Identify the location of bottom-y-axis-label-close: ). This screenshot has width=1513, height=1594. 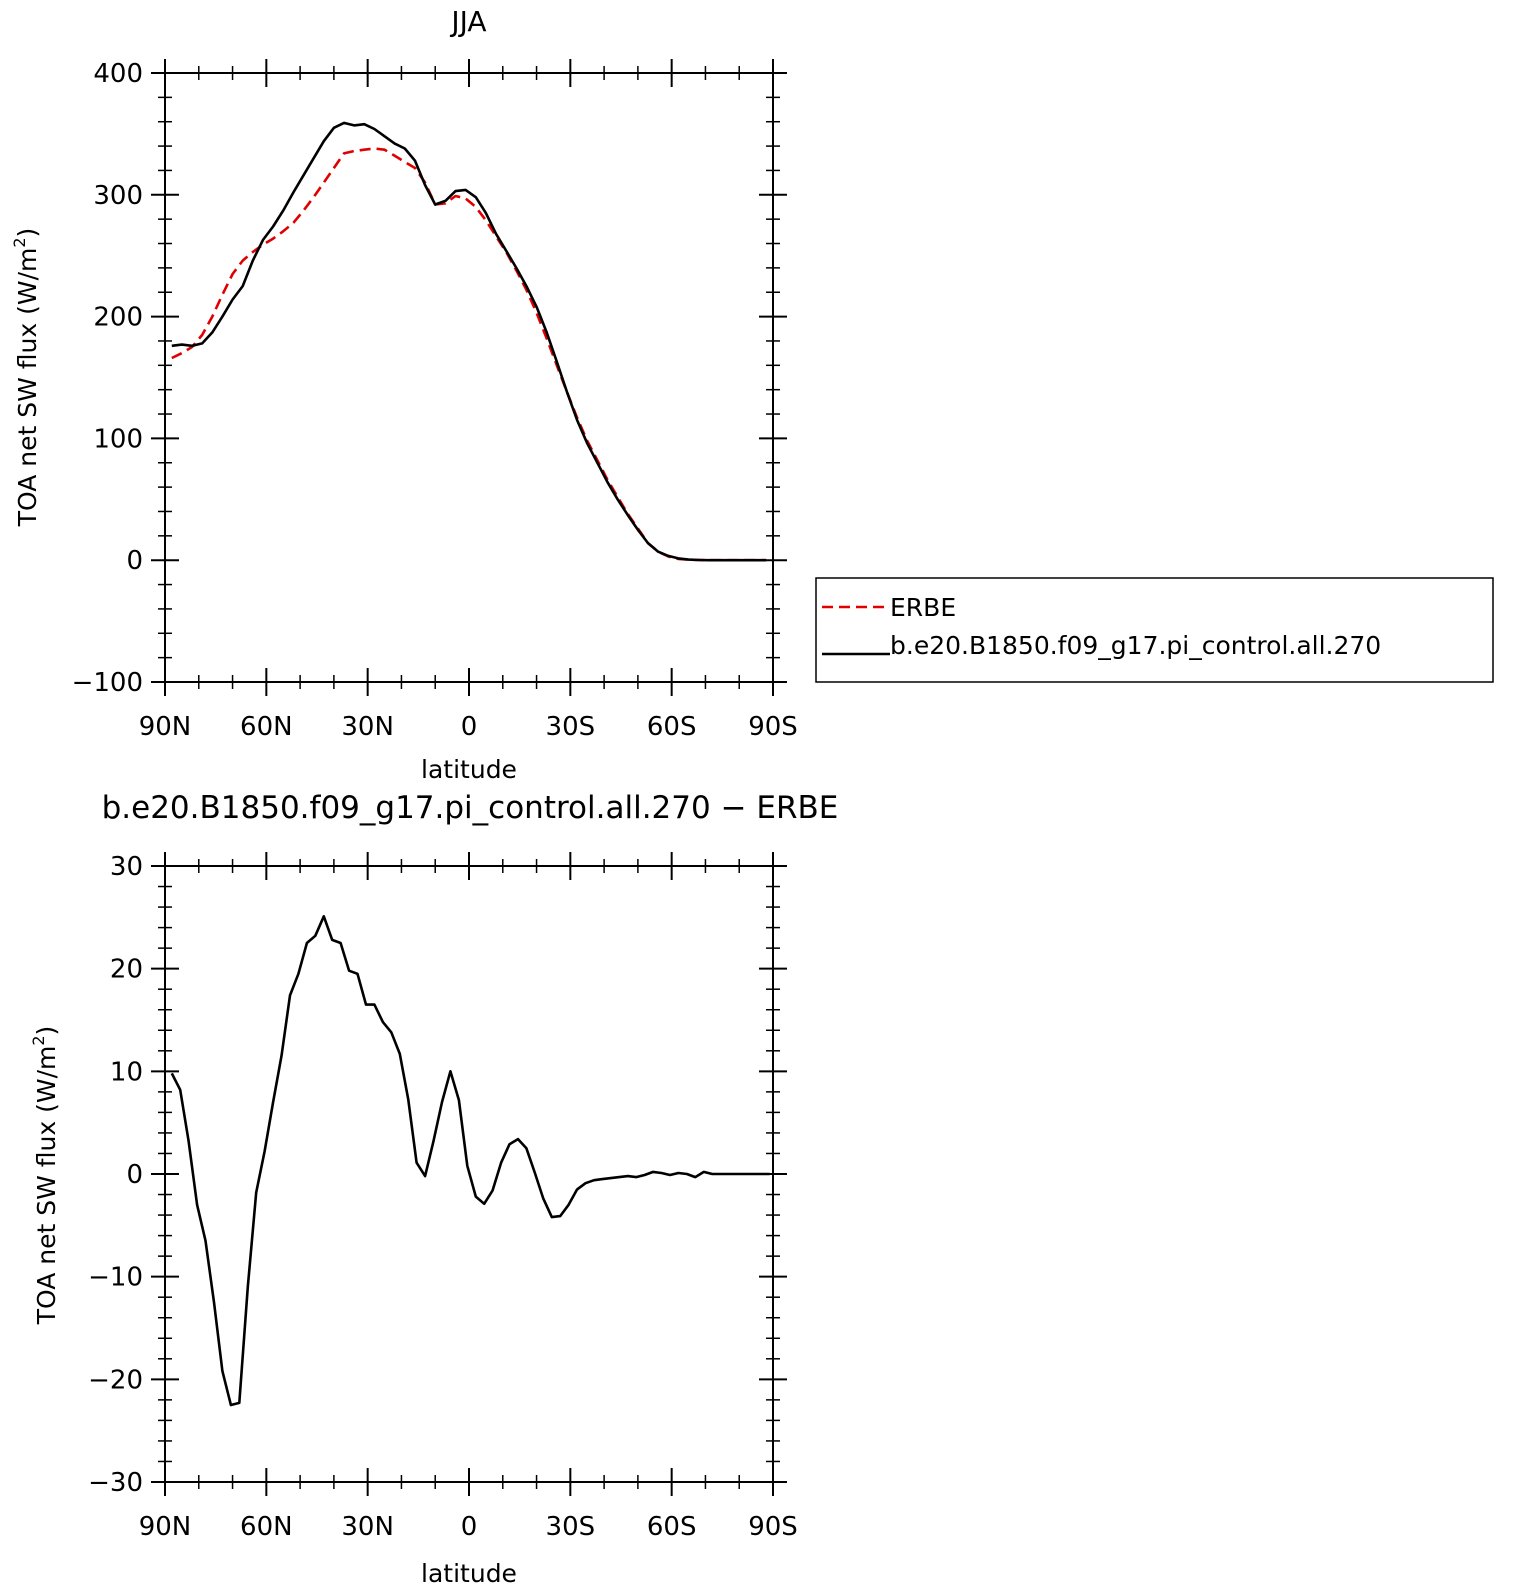
(46, 1031).